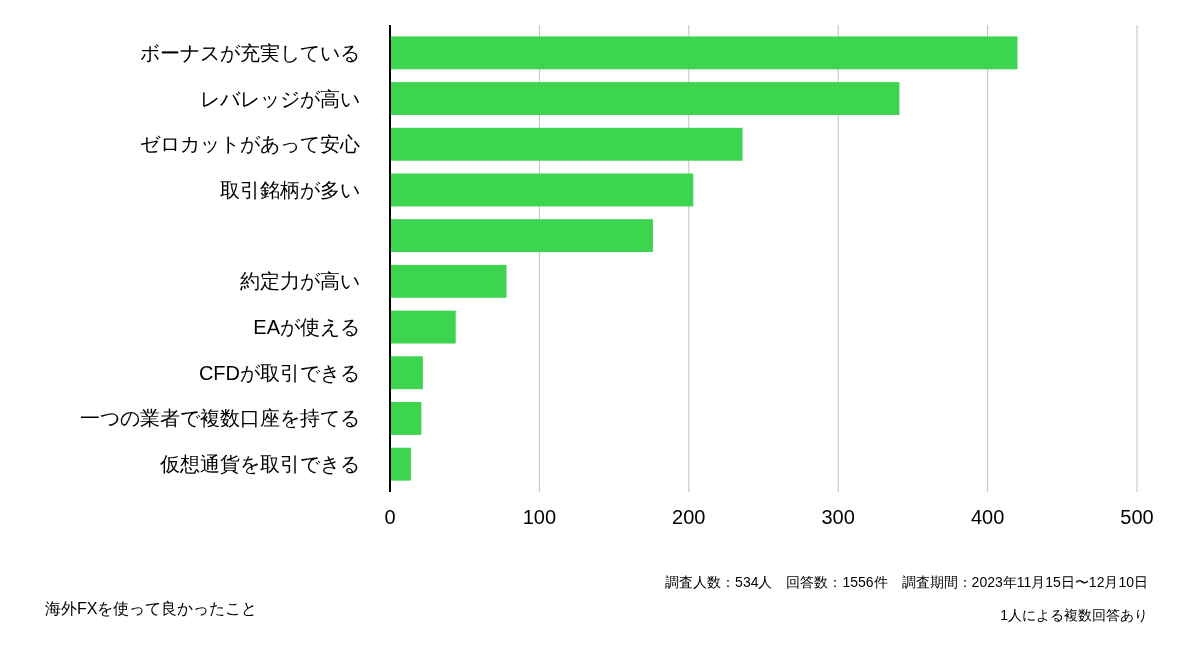 The width and height of the screenshot is (1200, 663). What do you see at coordinates (259, 464) in the screenshot?
I see `y-tick-label: 仮想通貨を取引できる` at bounding box center [259, 464].